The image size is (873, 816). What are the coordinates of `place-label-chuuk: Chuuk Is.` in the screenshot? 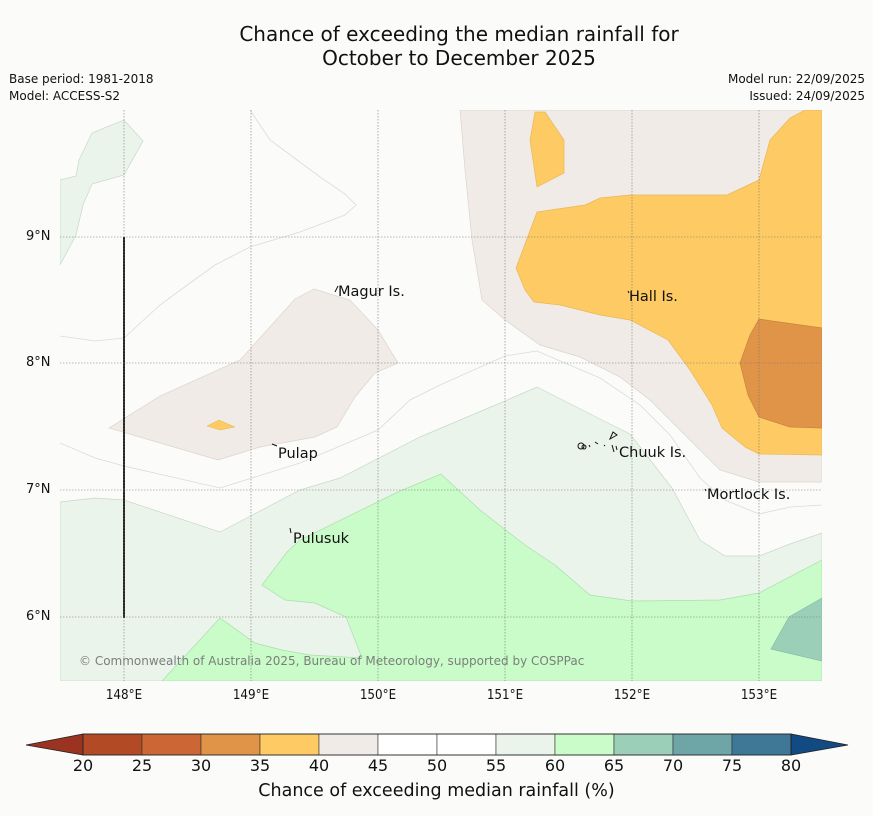 It's located at (653, 453).